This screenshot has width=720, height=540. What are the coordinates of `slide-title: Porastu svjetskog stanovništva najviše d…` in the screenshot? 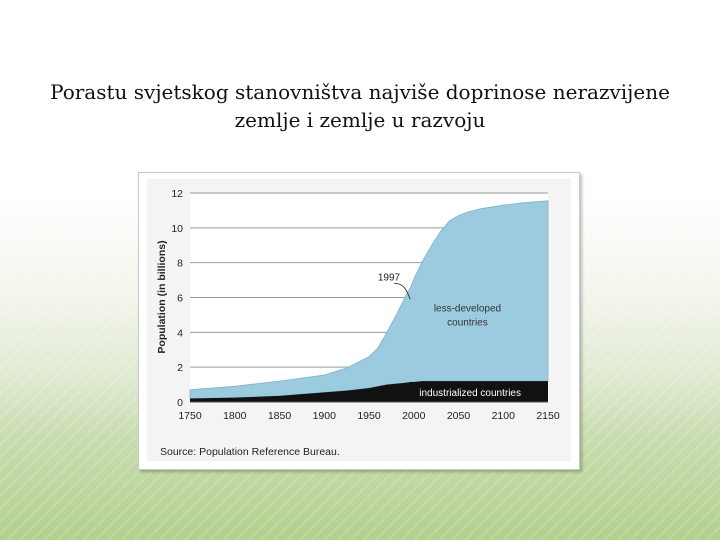 It's located at (360, 106).